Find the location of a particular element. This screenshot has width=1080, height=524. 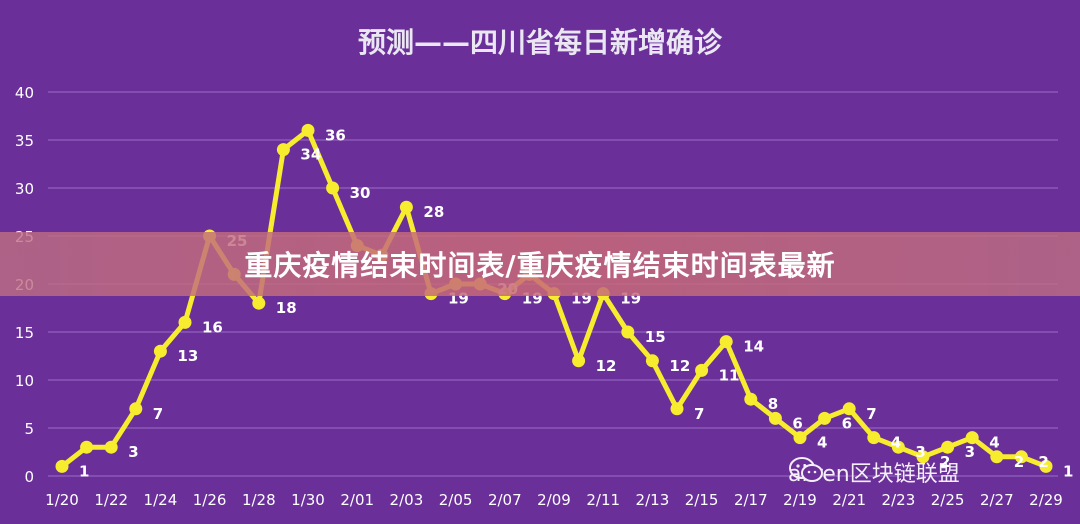

y-tick-label: 5 is located at coordinates (29, 429).